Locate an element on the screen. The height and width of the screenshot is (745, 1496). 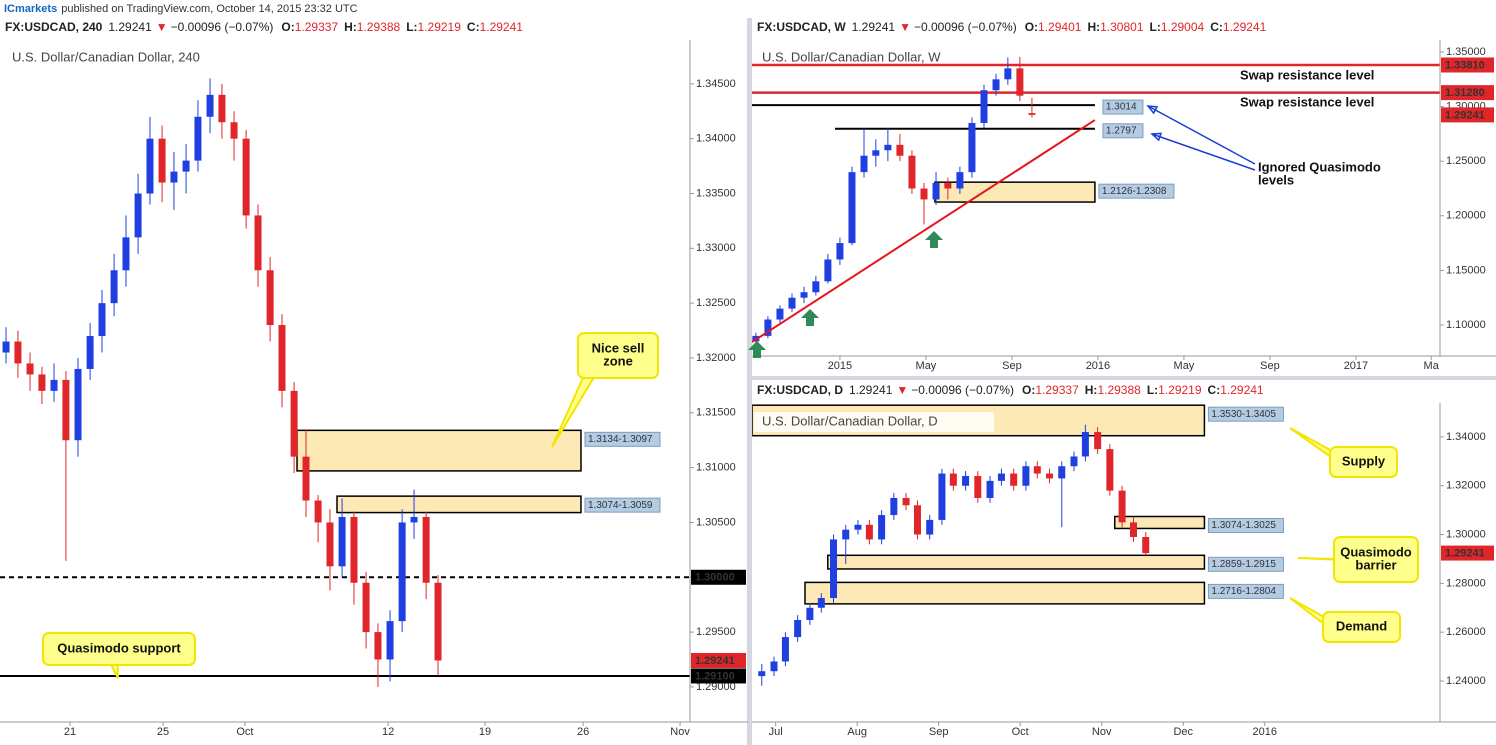
x-tick-label: Sep is located at coordinates (1270, 366).